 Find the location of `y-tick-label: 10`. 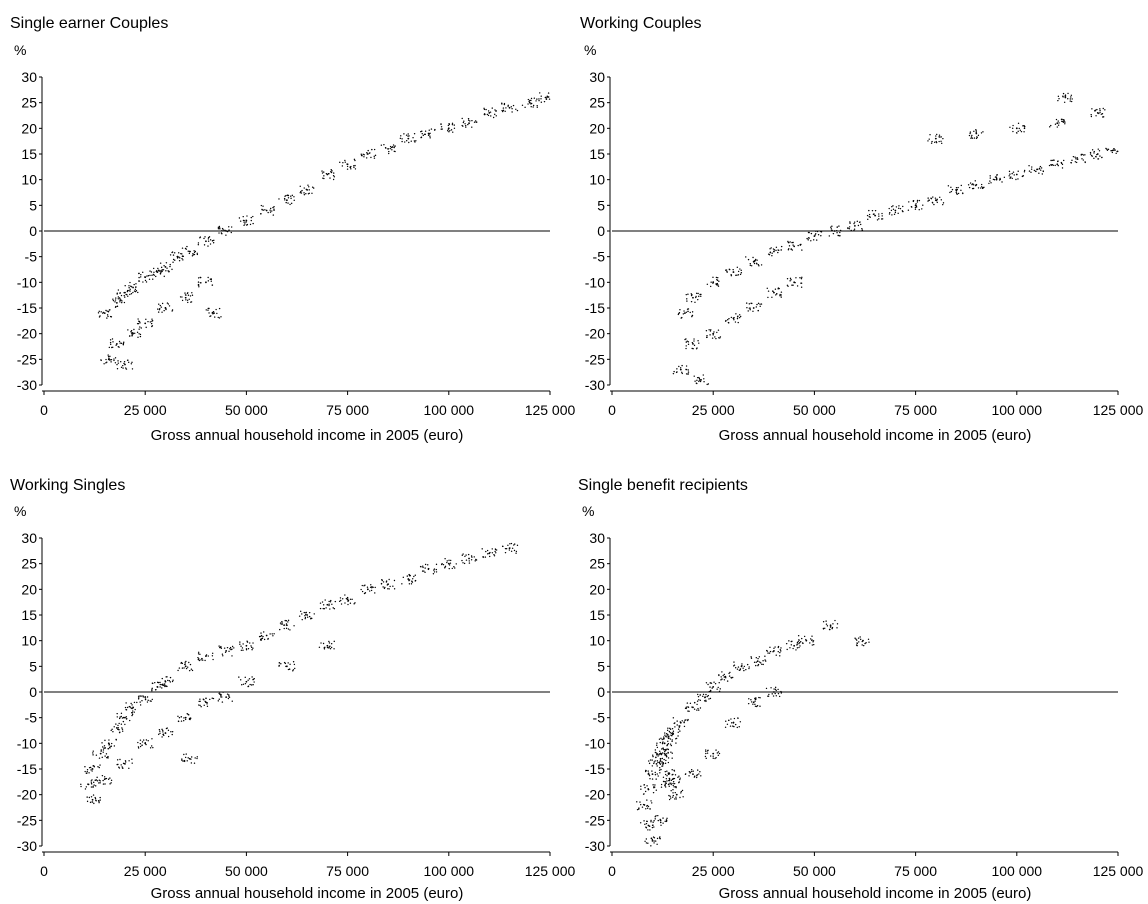

y-tick-label: 10 is located at coordinates (29, 180).